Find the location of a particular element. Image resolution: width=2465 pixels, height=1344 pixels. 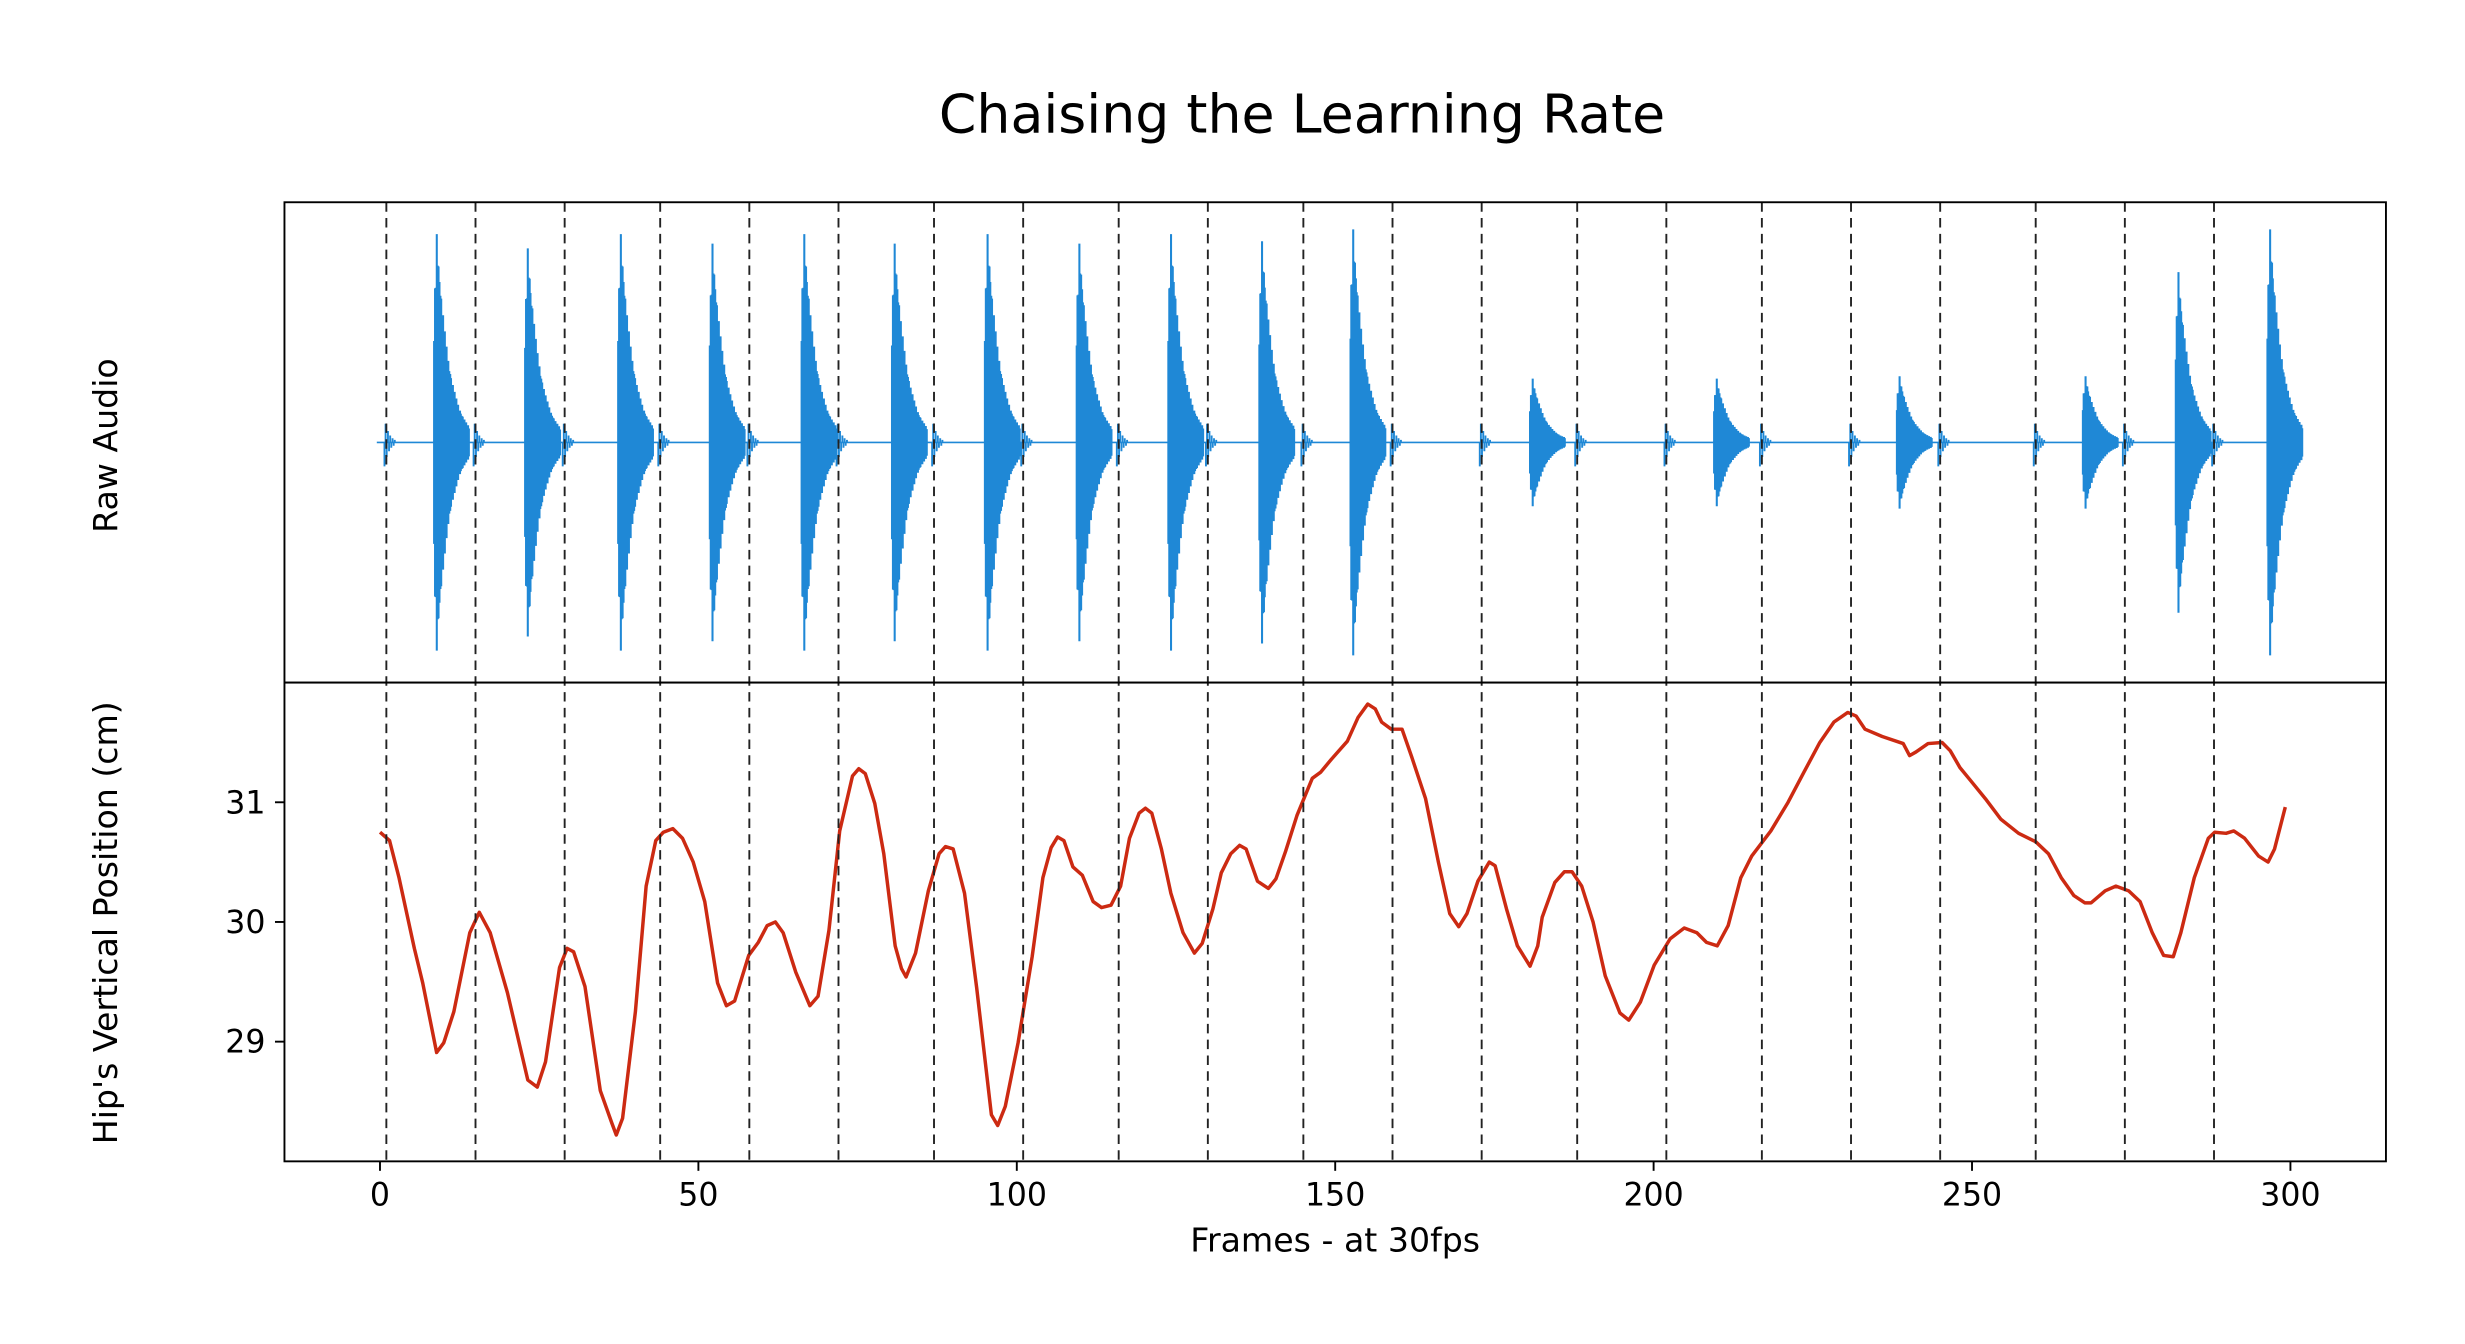

x-tick-label: 50 is located at coordinates (698, 1196).